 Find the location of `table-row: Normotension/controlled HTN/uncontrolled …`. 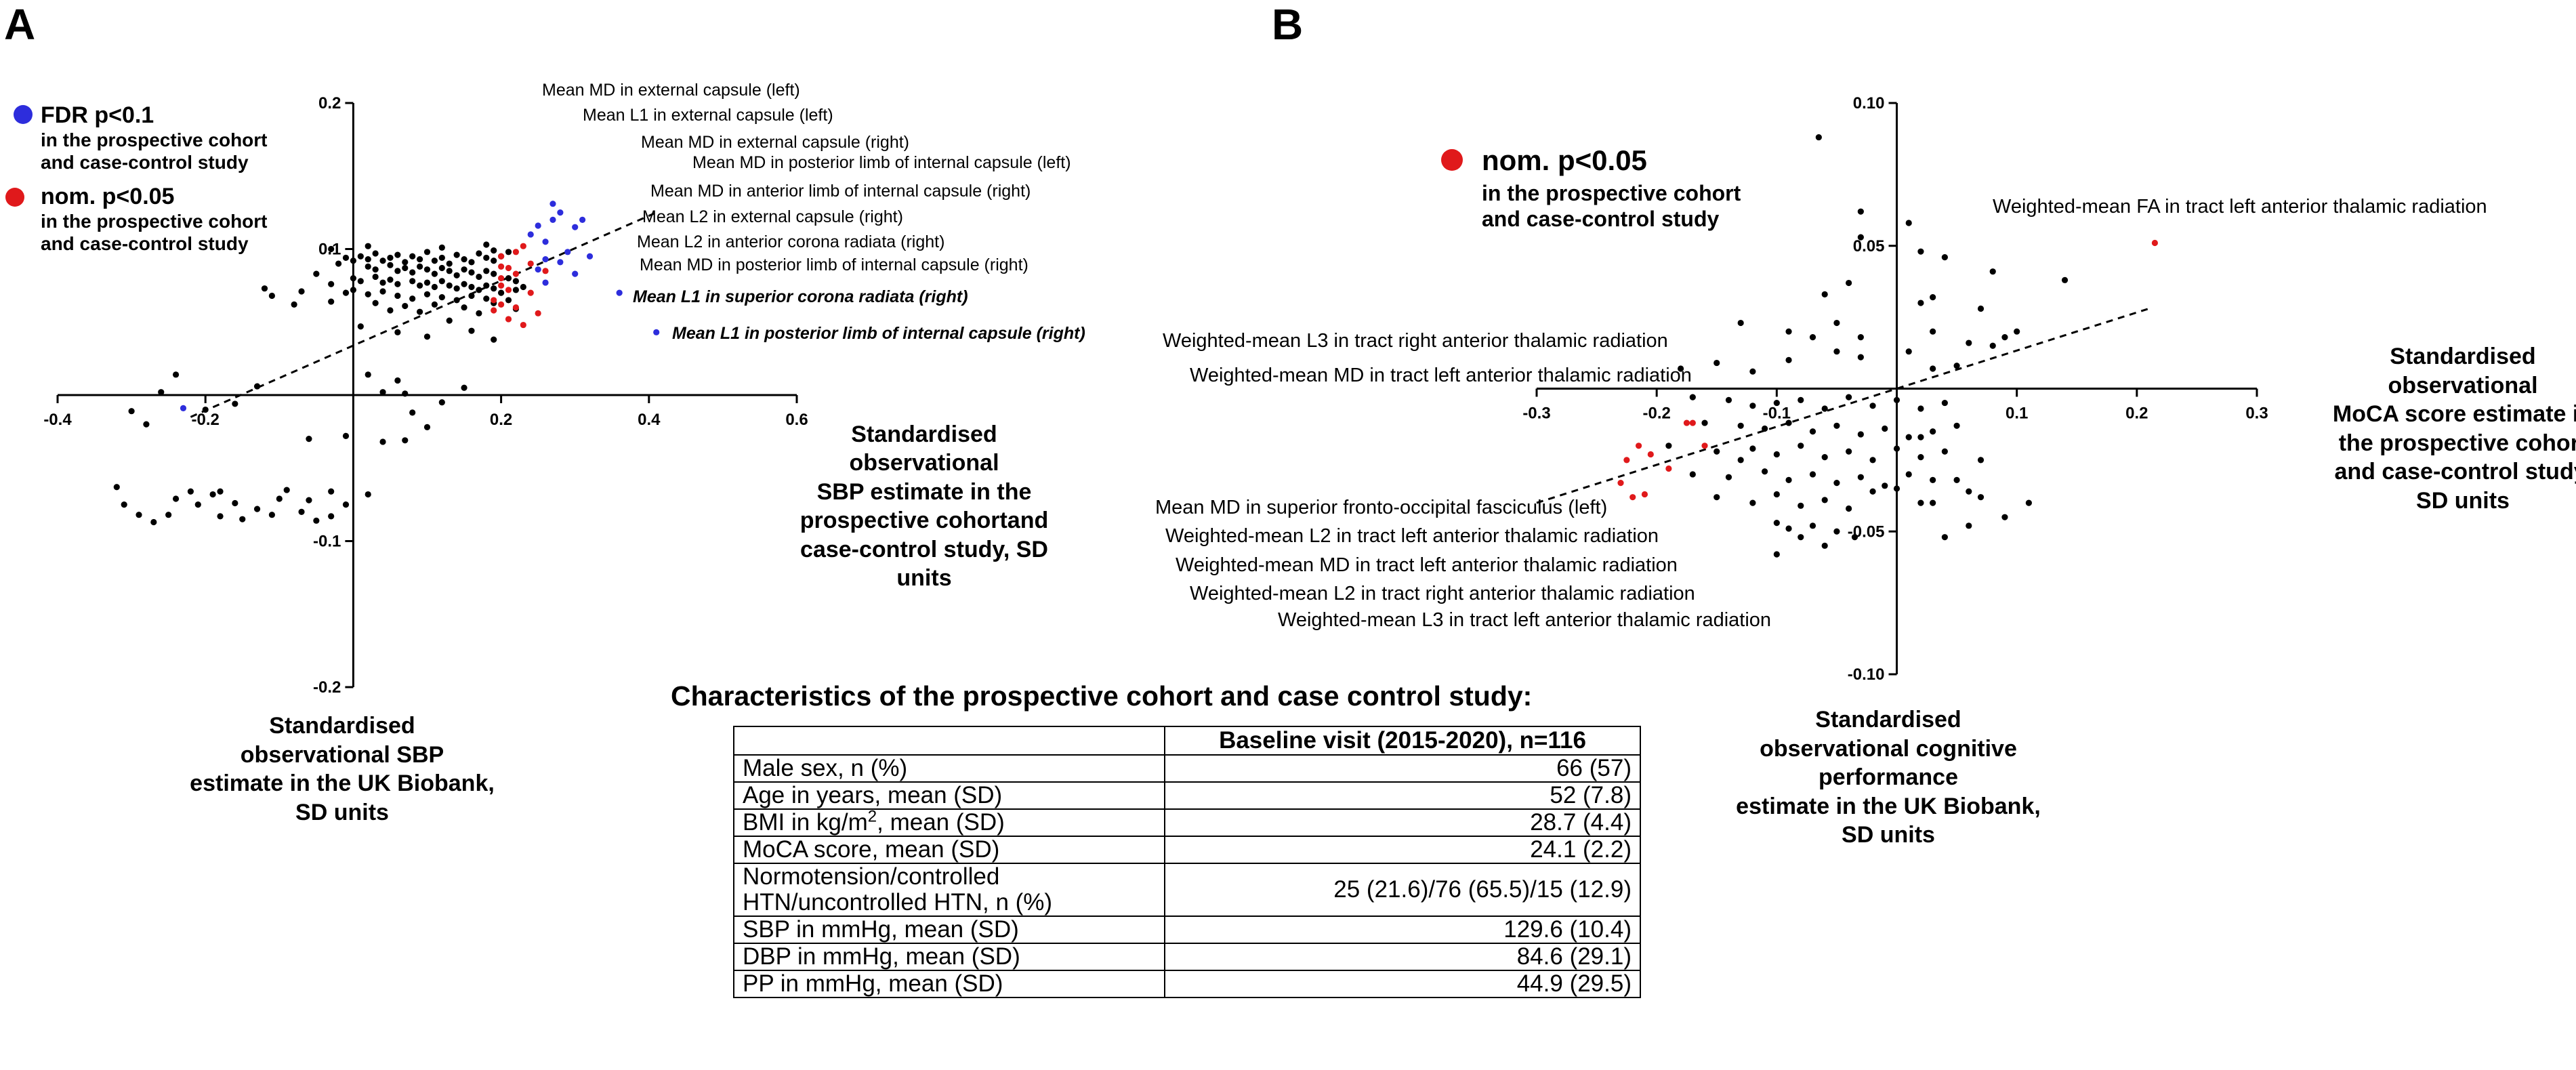

table-row: Normotension/controlled HTN/uncontrolled … is located at coordinates (1187, 890).